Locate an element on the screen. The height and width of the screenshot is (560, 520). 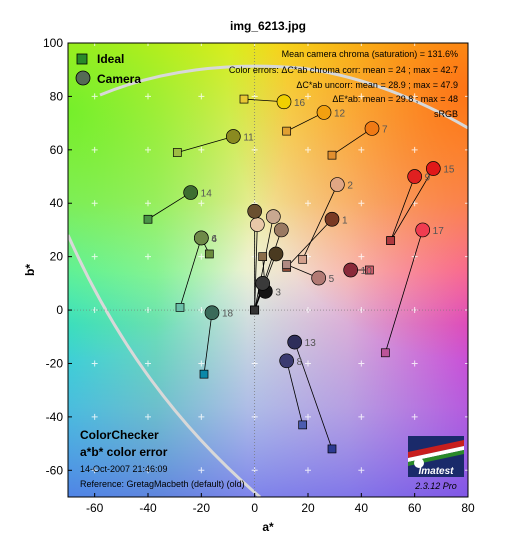
y-axis-label: b* is located at coordinates (30, 270).